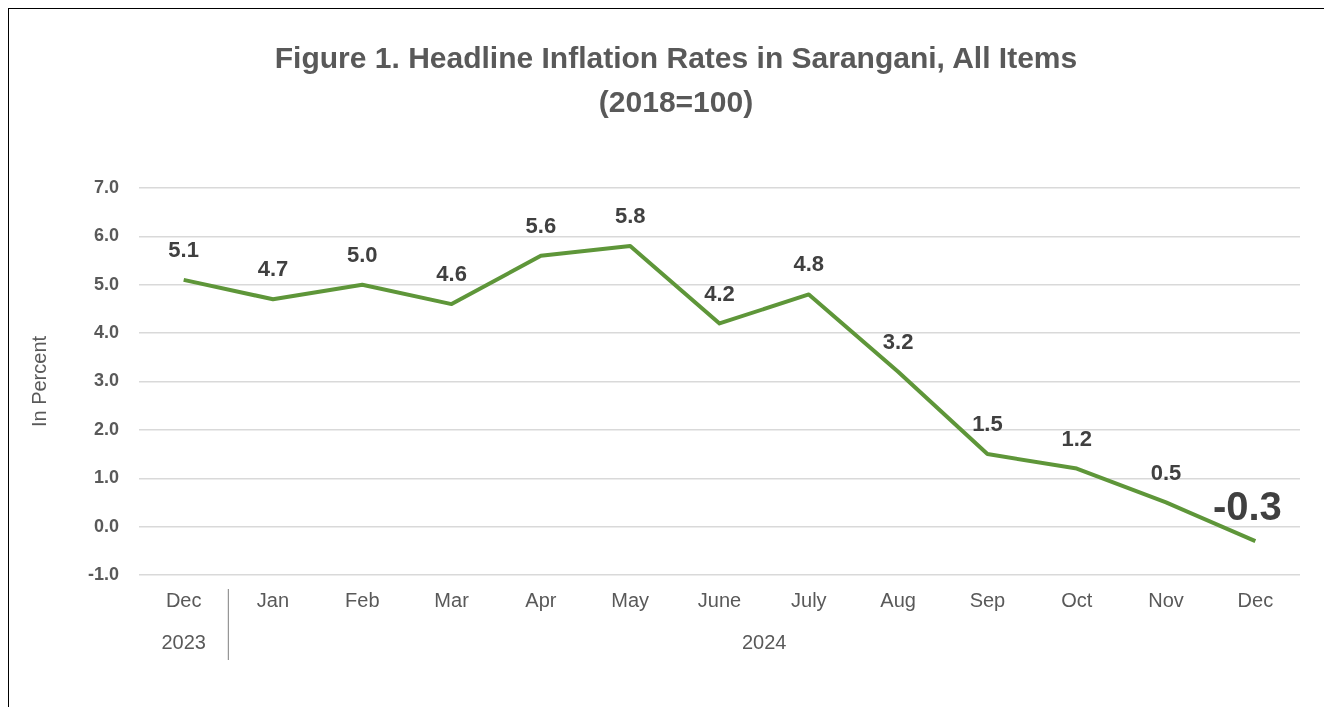 The height and width of the screenshot is (715, 1332). What do you see at coordinates (273, 599) in the screenshot?
I see `x-tick-label: Jan` at bounding box center [273, 599].